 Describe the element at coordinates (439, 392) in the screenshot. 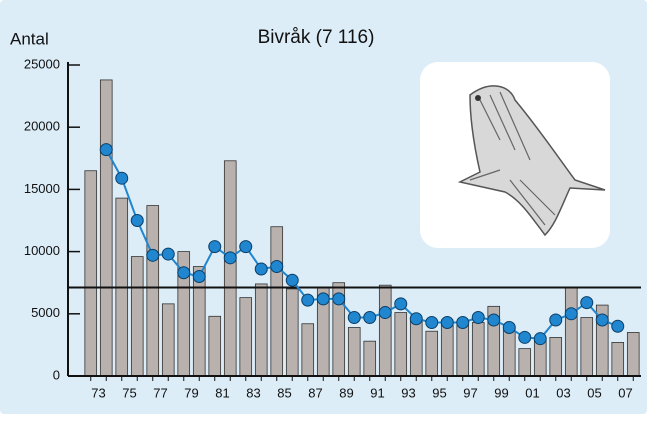

I see `x-tick-label: 95` at that location.